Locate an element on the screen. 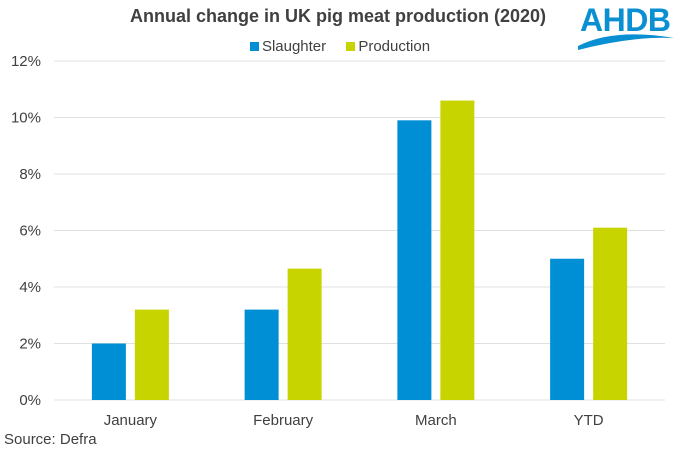 The height and width of the screenshot is (454, 680). legend-label-production: Production is located at coordinates (394, 46).